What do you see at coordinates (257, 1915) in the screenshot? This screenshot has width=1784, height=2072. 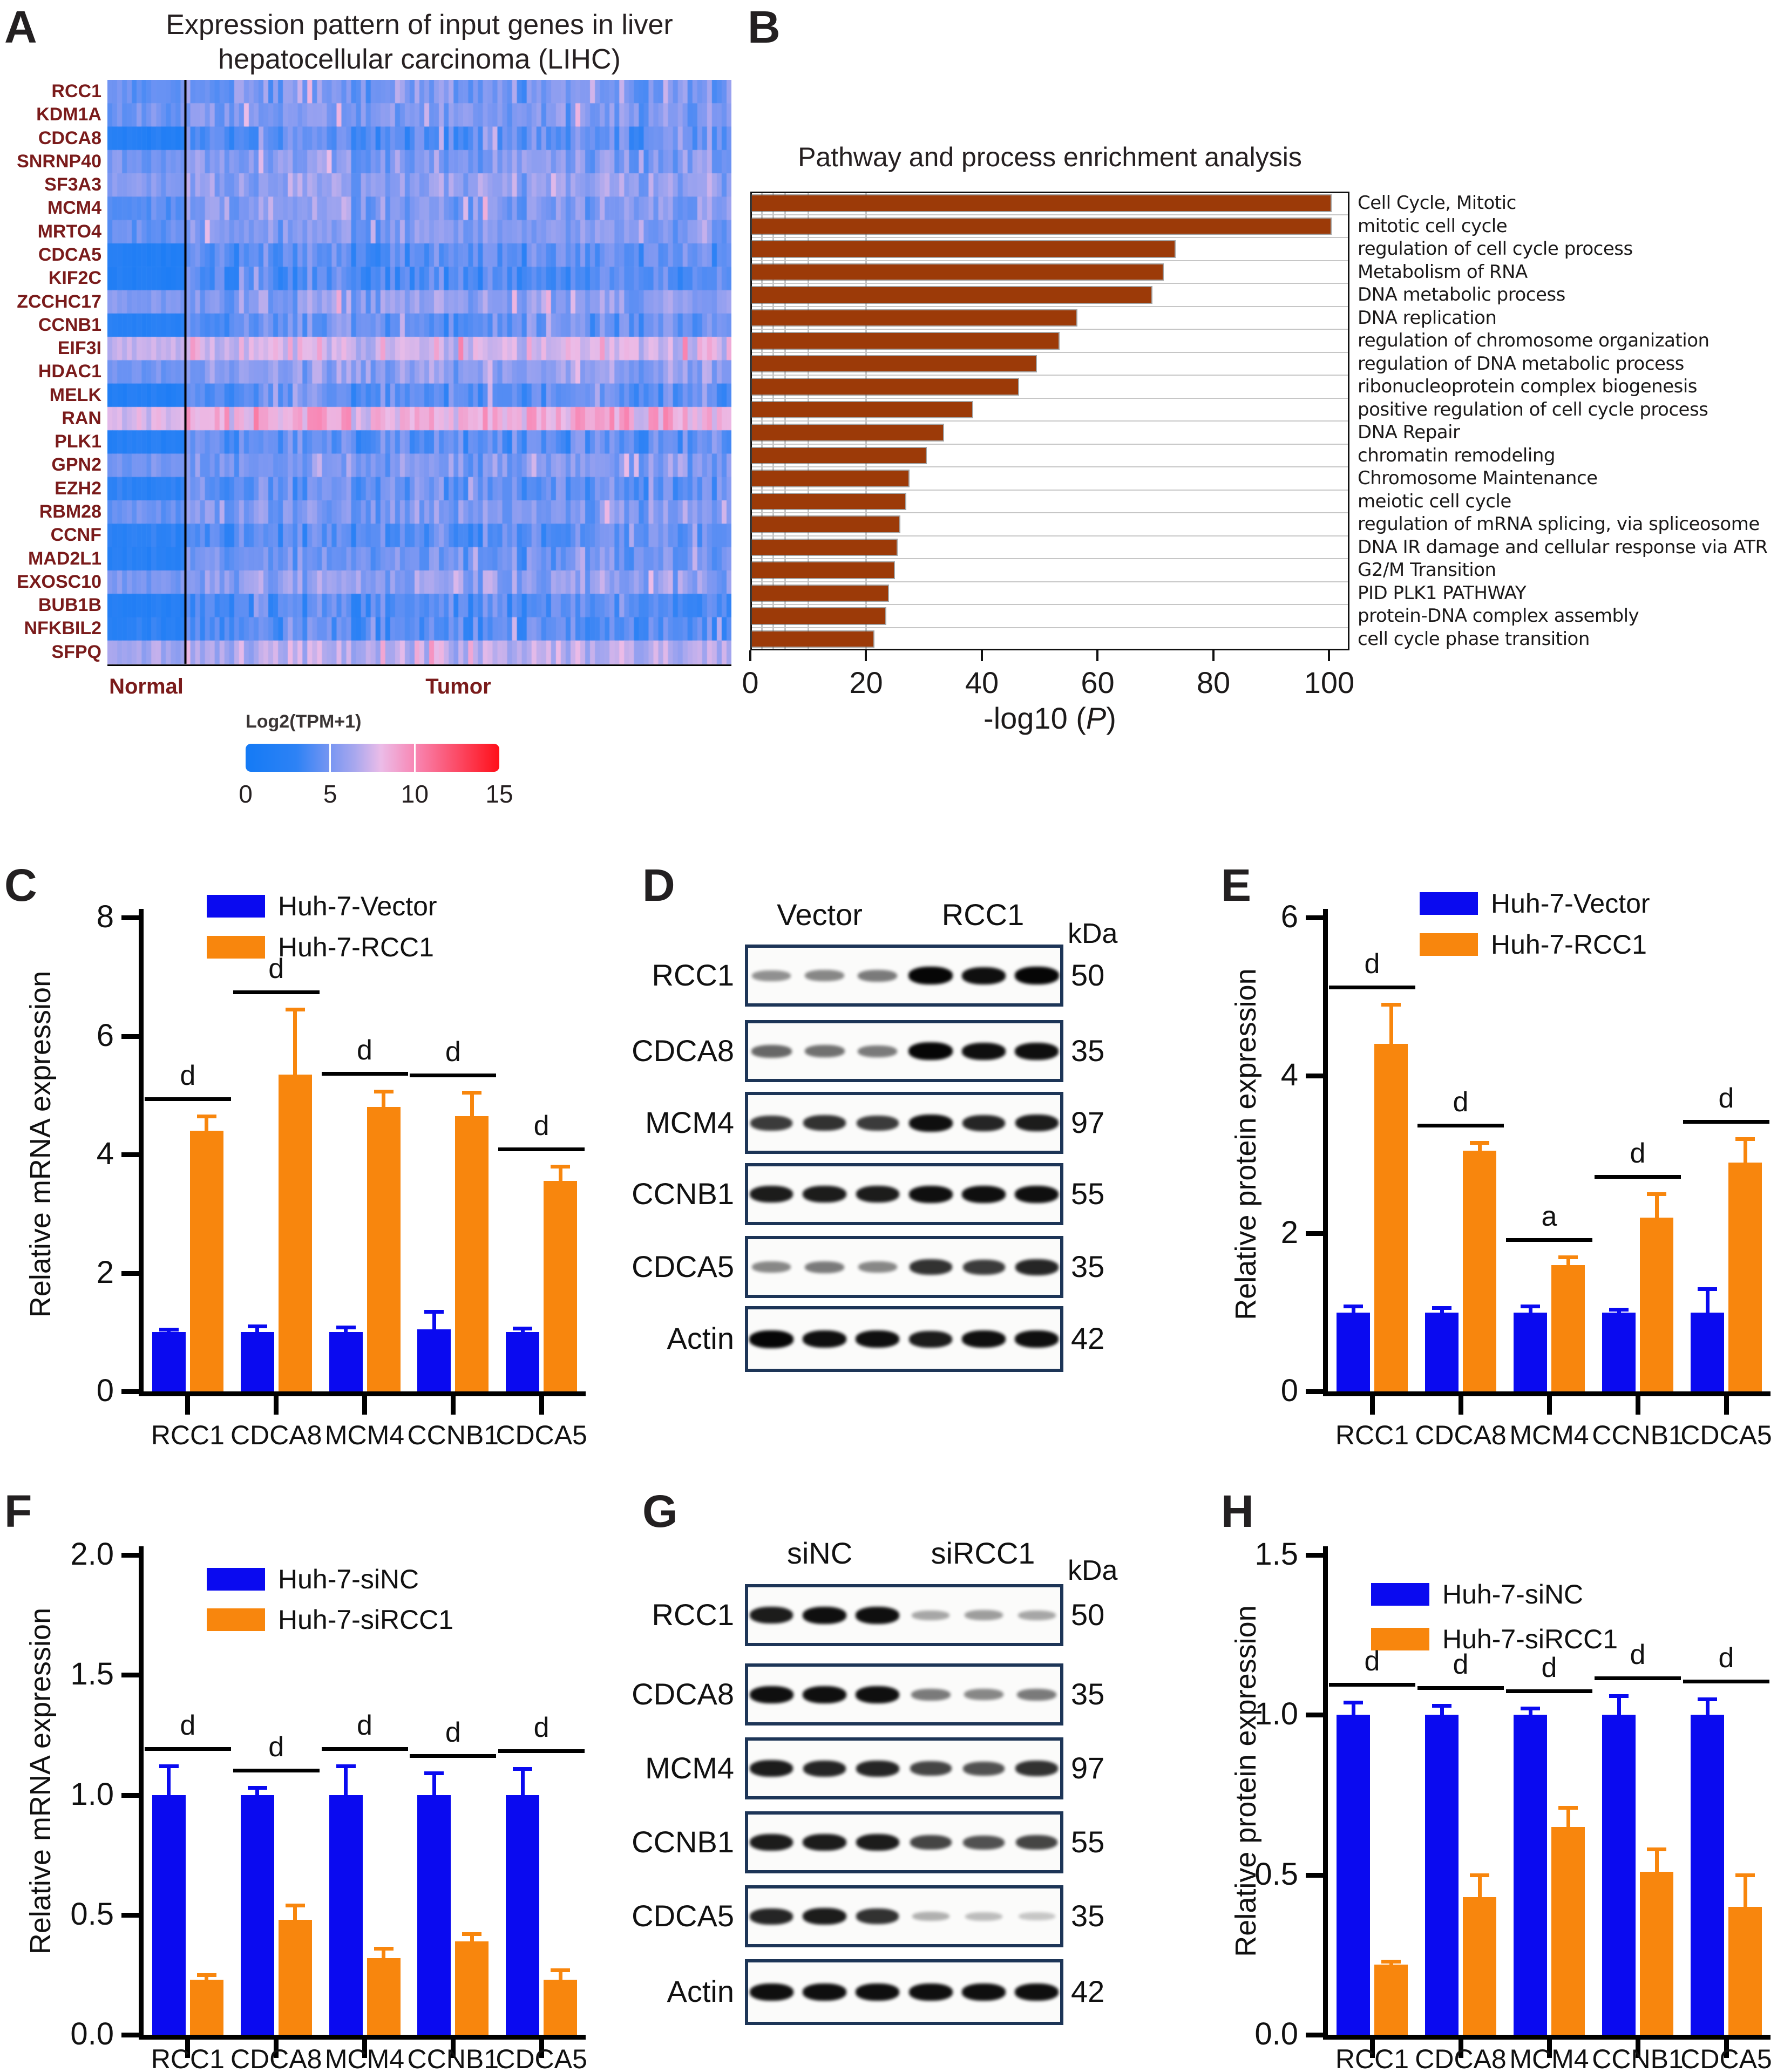 I see `bar-Huh-7-siNC-CDCA8` at bounding box center [257, 1915].